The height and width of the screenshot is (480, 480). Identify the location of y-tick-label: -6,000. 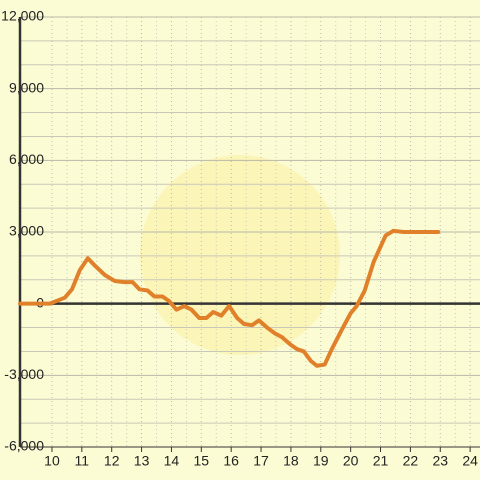
(24, 446).